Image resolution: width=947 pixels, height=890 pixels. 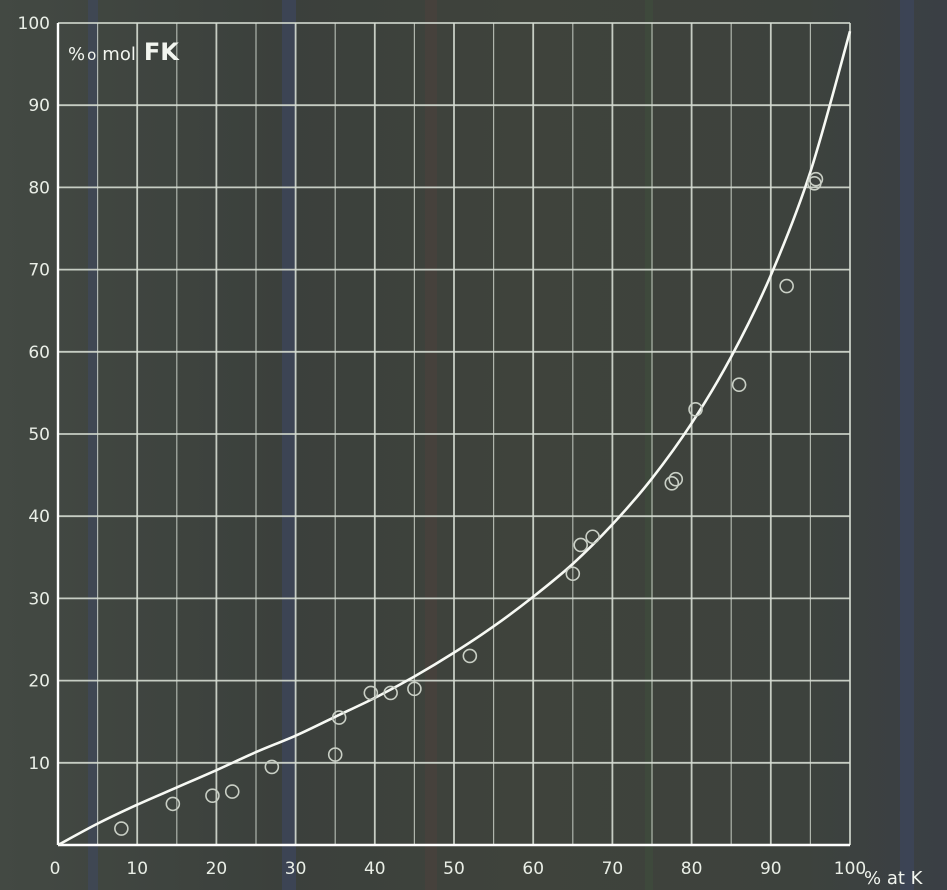 What do you see at coordinates (533, 869) in the screenshot?
I see `x-tick-label: 60` at bounding box center [533, 869].